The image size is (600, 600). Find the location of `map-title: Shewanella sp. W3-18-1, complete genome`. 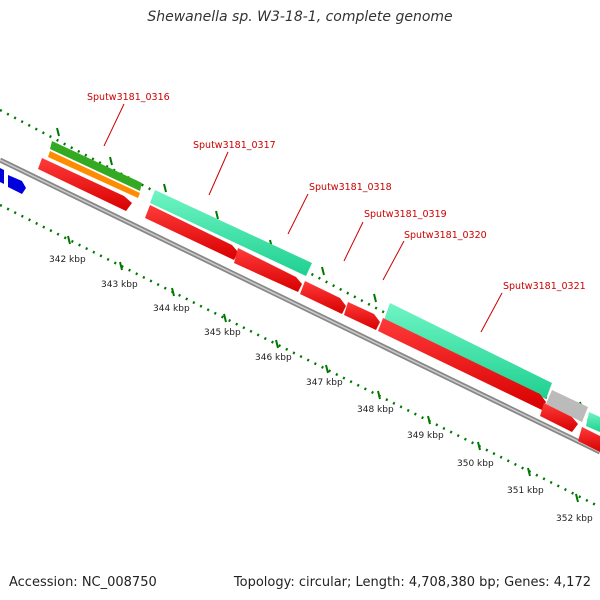

map-title: Shewanella sp. W3-18-1, complete genome is located at coordinates (300, 17).